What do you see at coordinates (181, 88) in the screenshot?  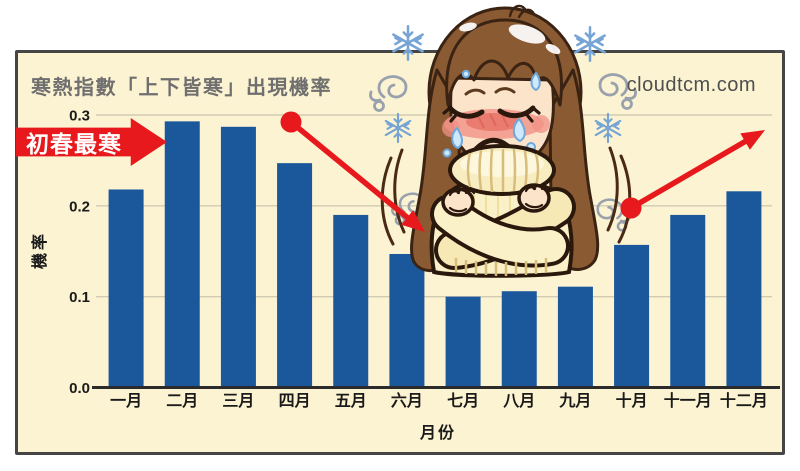 I see `chart-title: 寒熱指數「上下皆寒」出現機率` at bounding box center [181, 88].